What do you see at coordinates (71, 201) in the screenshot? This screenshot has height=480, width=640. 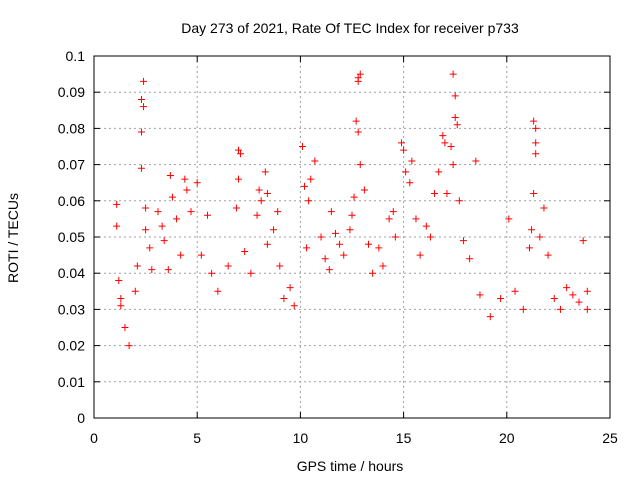 I see `y-tick-label: 0.06` at bounding box center [71, 201].